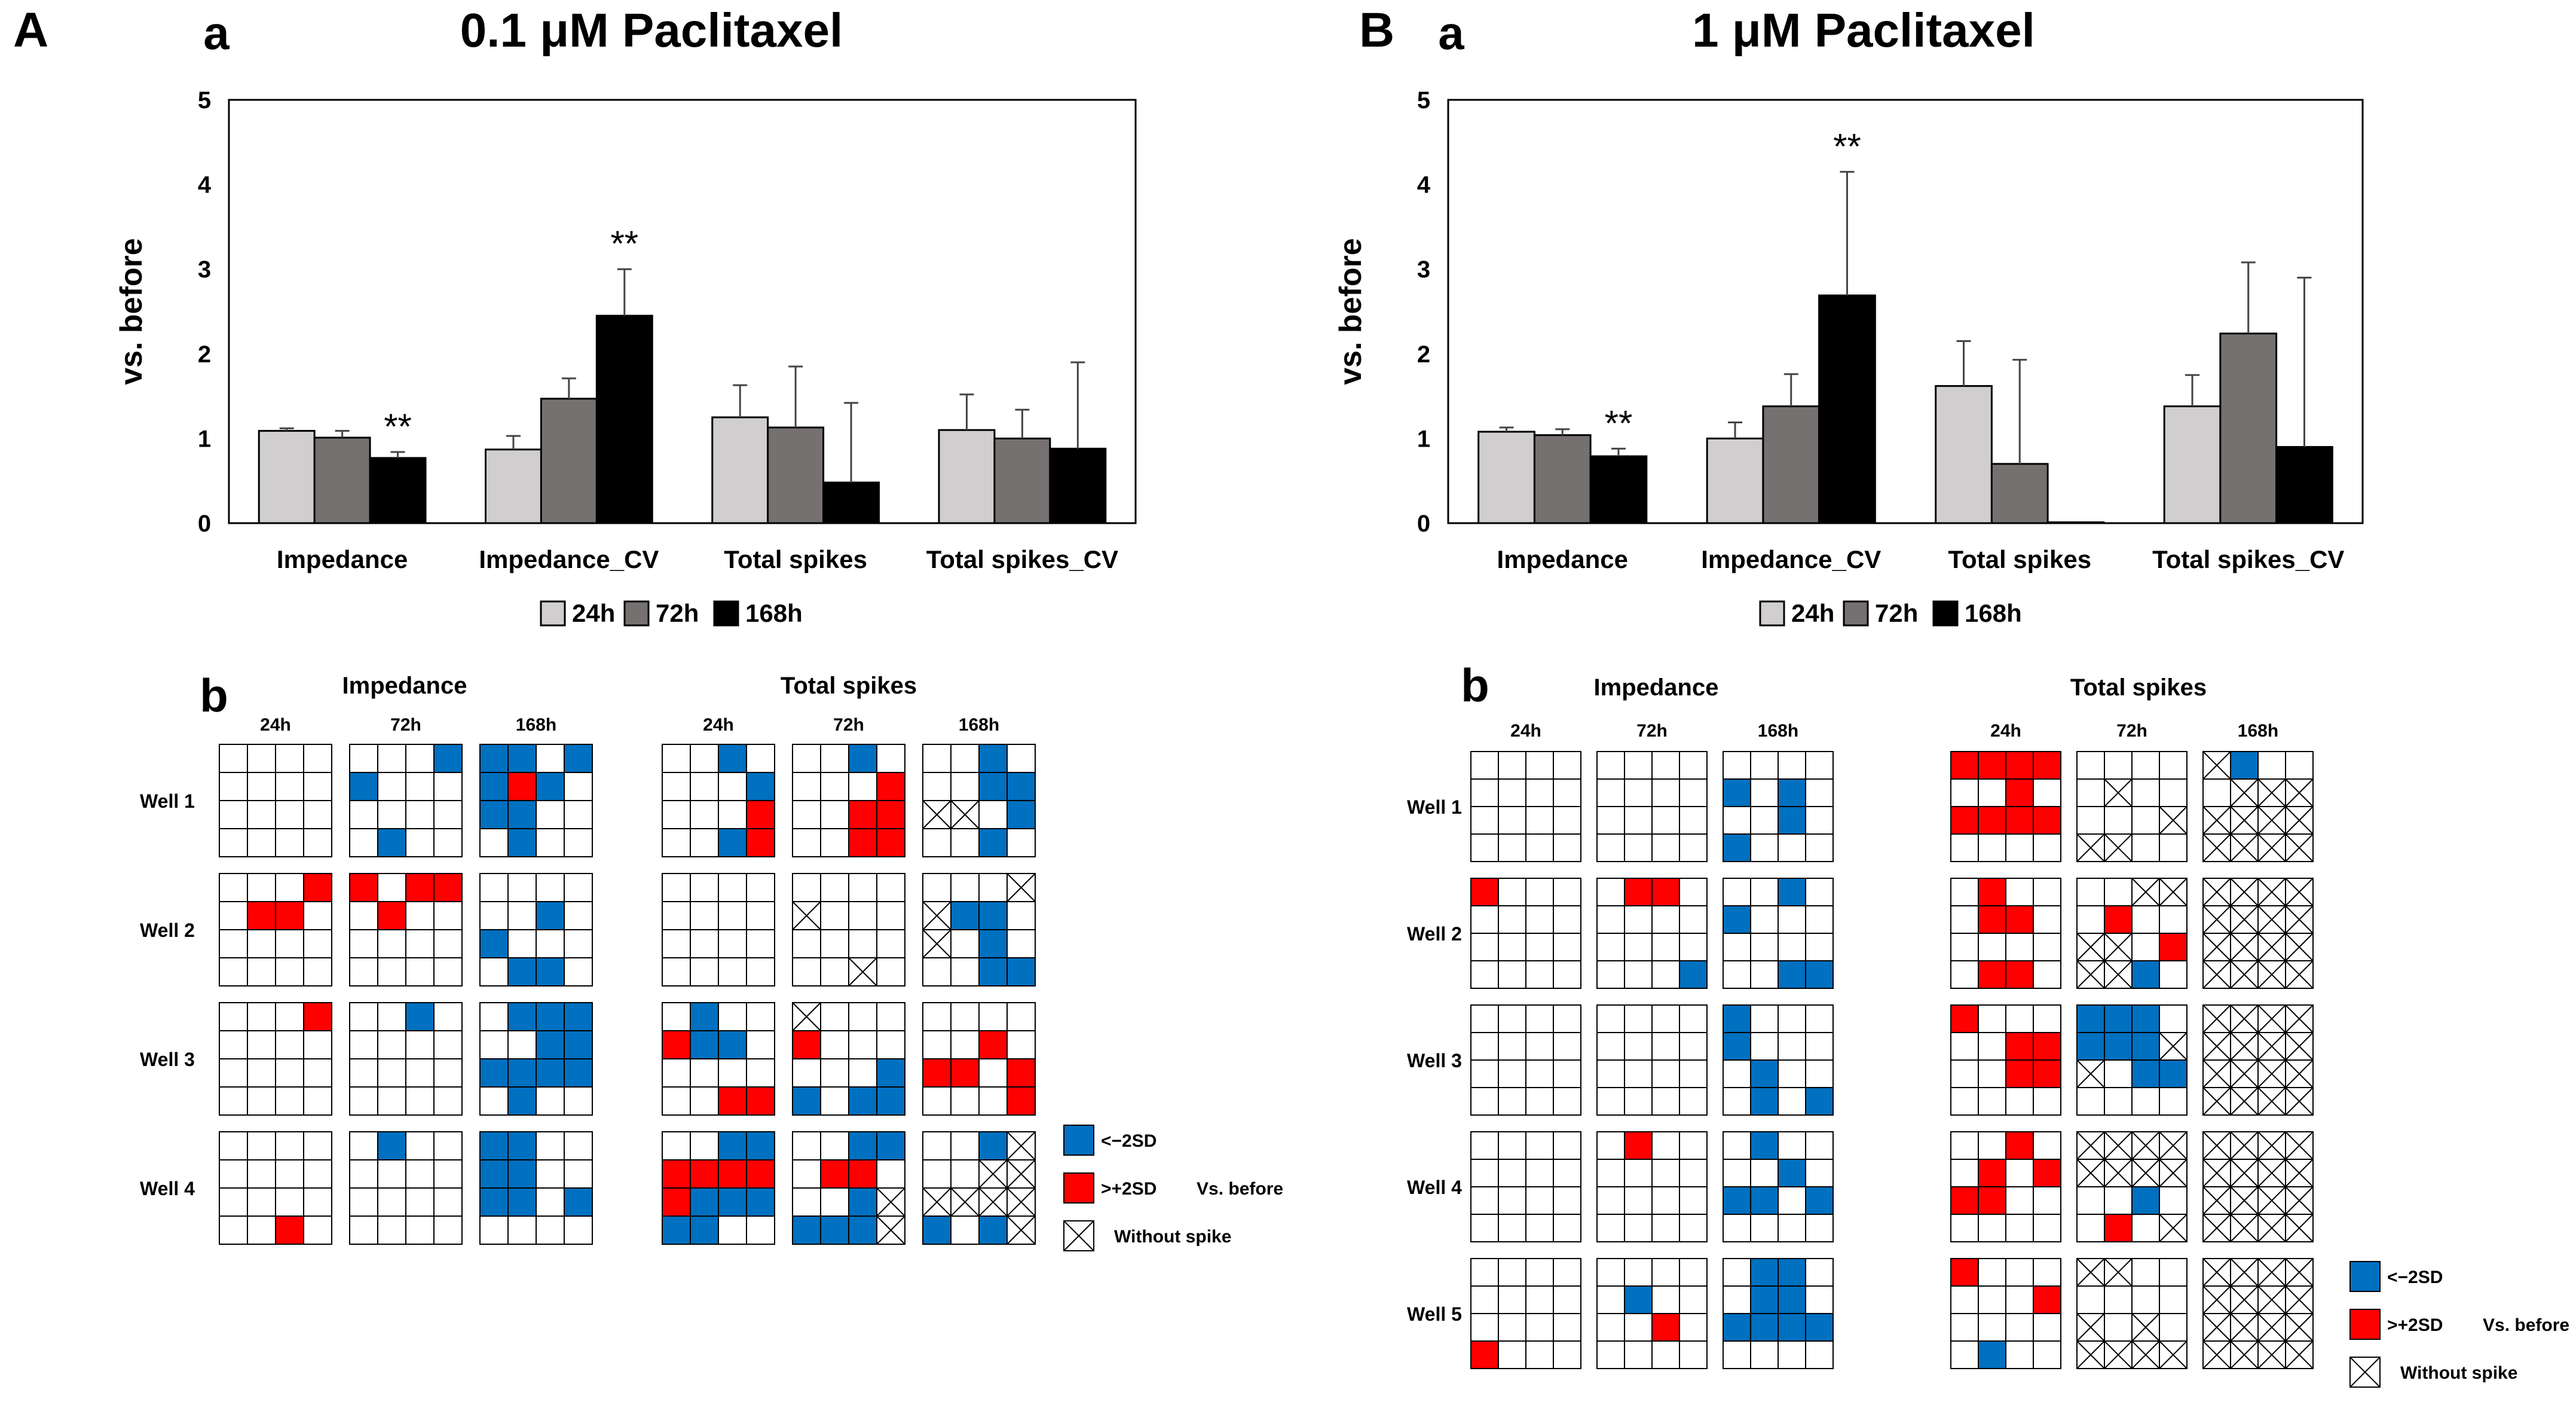  What do you see at coordinates (849, 686) in the screenshot?
I see `section-title: Total spikes` at bounding box center [849, 686].